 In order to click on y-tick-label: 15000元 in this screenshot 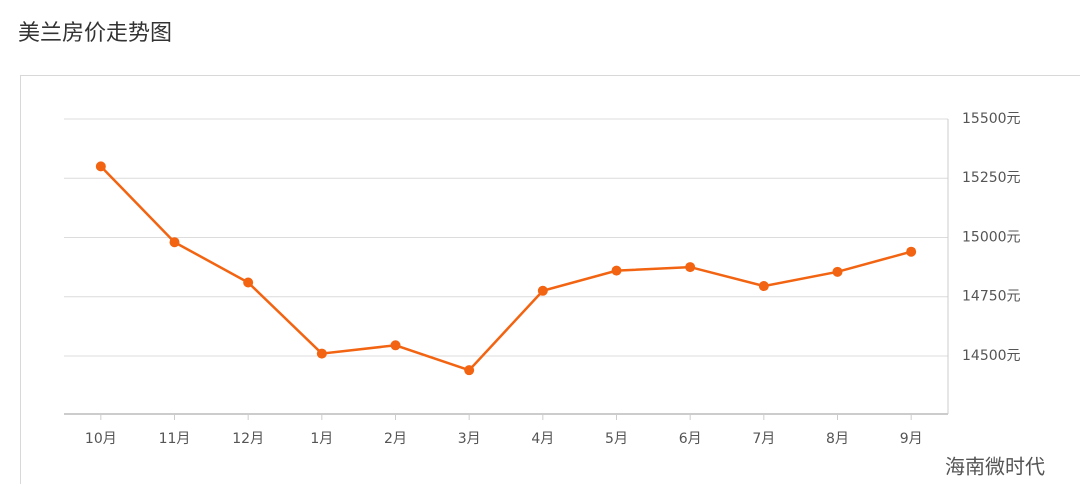, I will do `click(991, 237)`.